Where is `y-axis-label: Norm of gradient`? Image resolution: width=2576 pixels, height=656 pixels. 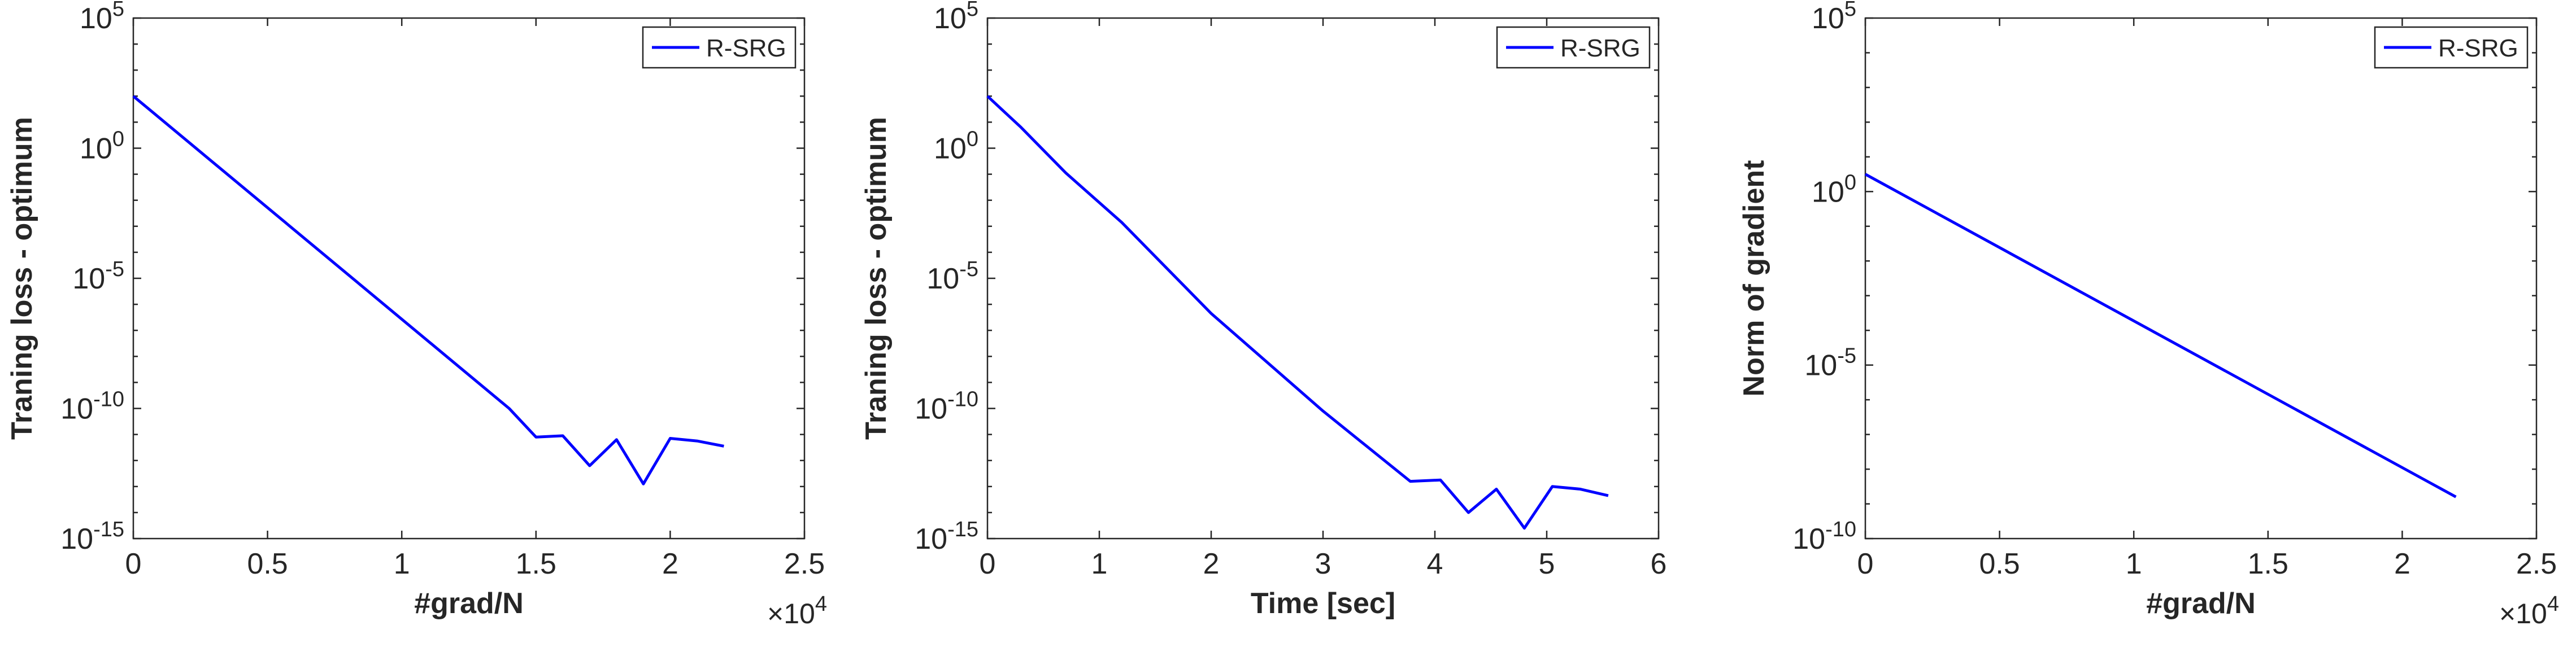
y-axis-label: Norm of gradient is located at coordinates (1754, 278).